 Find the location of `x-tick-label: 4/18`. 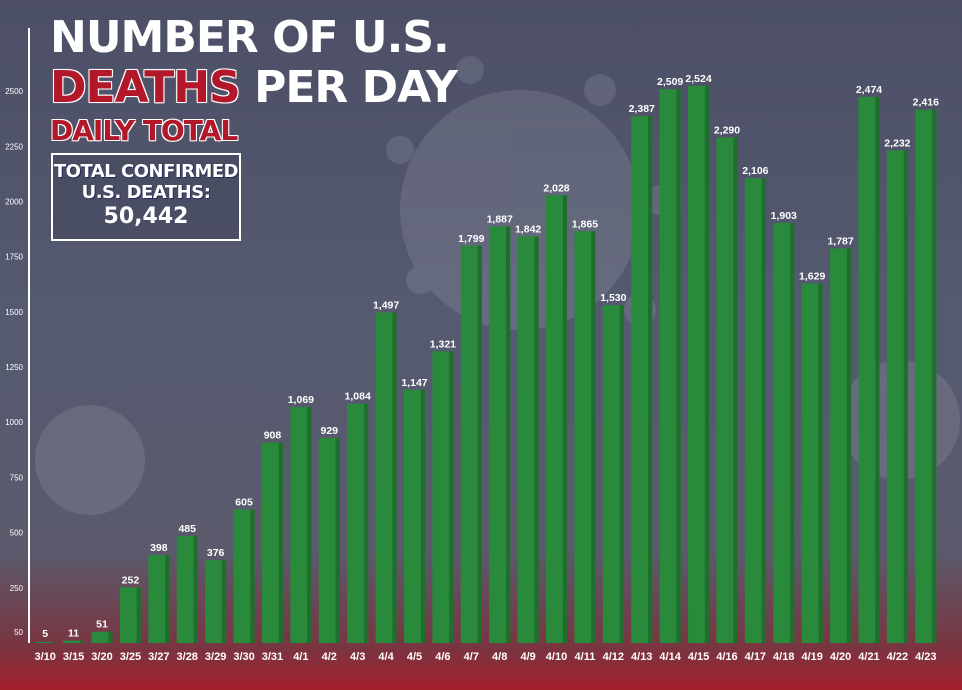

x-tick-label: 4/18 is located at coordinates (783, 657).